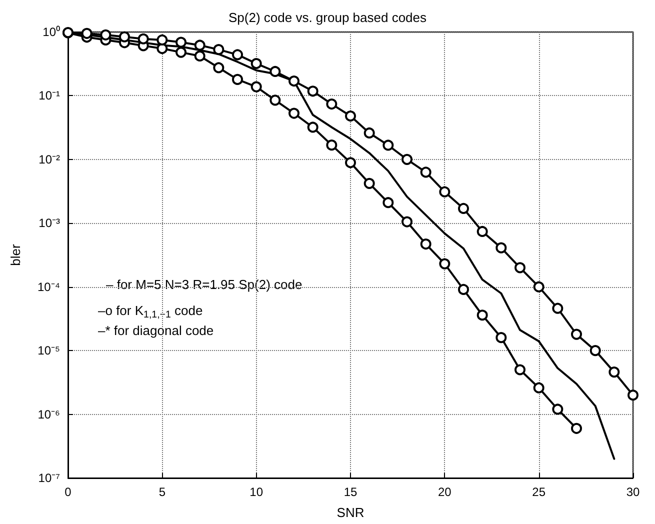 This screenshot has height=524, width=655. Describe the element at coordinates (350, 512) in the screenshot. I see `x-axis-title: SNR` at that location.